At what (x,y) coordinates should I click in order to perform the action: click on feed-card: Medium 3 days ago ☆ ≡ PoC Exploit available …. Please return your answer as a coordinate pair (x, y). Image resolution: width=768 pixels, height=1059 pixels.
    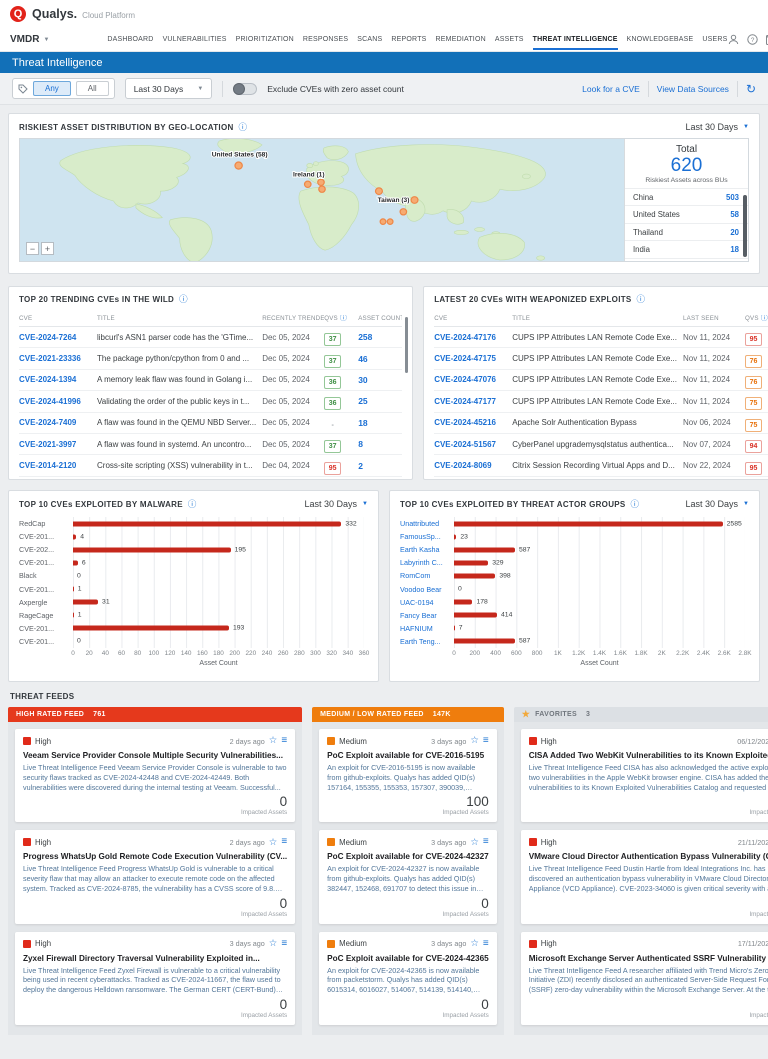
    Looking at the image, I should click on (408, 776).